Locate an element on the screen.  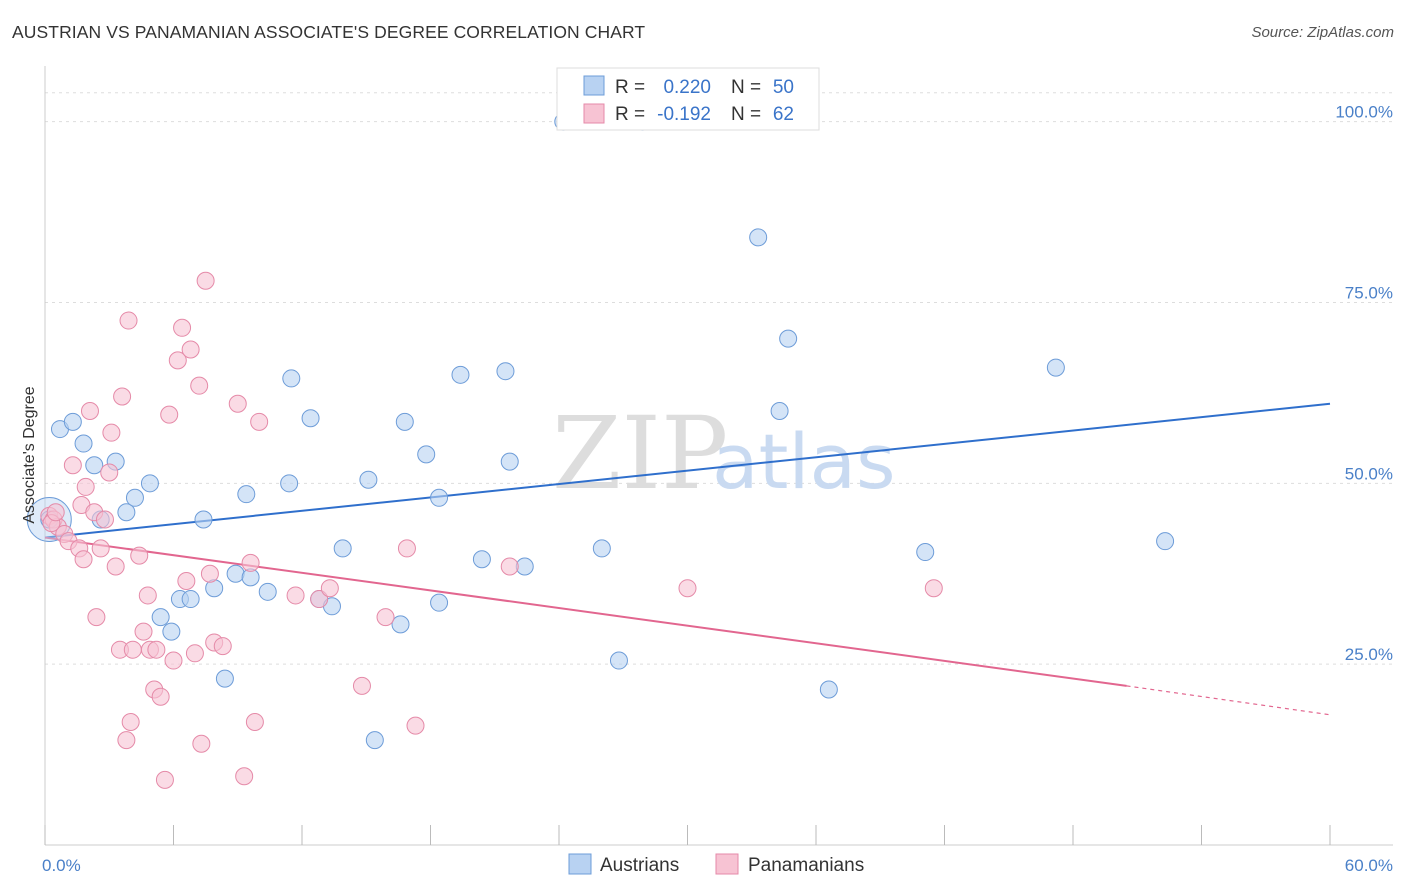
legend-swatch-panamanians is located at coordinates (727, 864).